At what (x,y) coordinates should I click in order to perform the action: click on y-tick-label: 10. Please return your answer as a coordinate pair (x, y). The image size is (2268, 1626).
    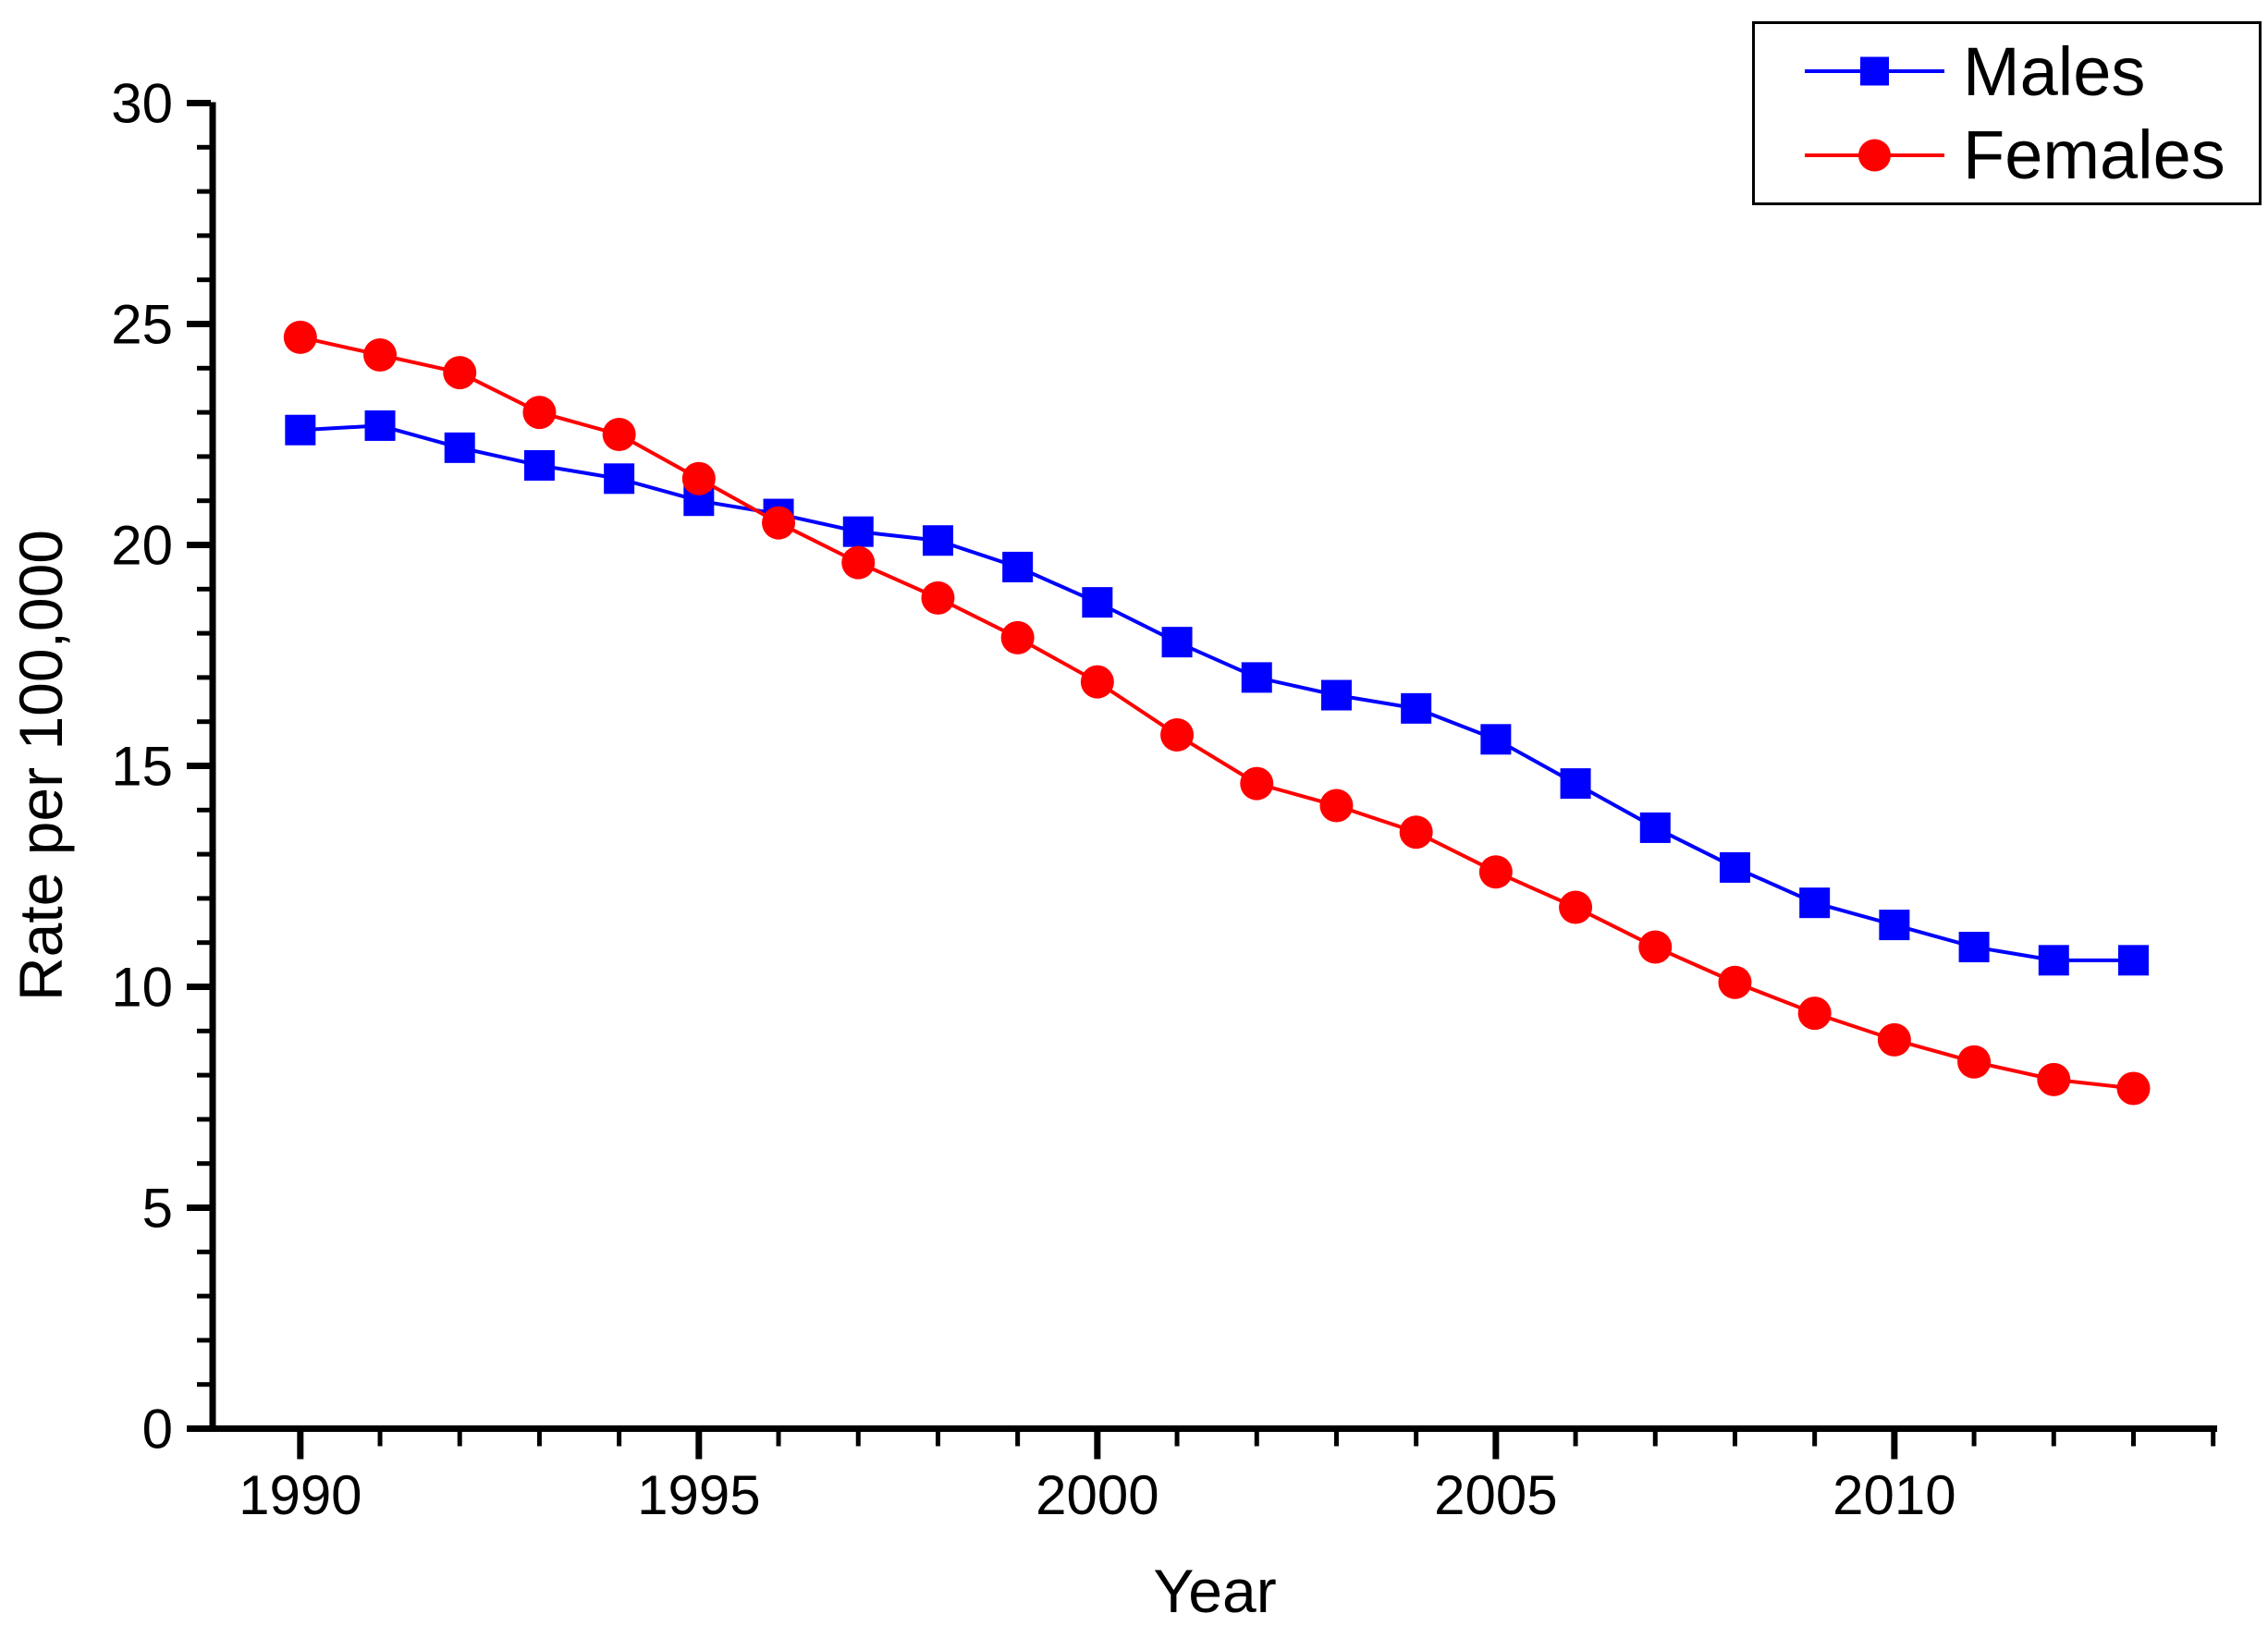
    Looking at the image, I should click on (142, 988).